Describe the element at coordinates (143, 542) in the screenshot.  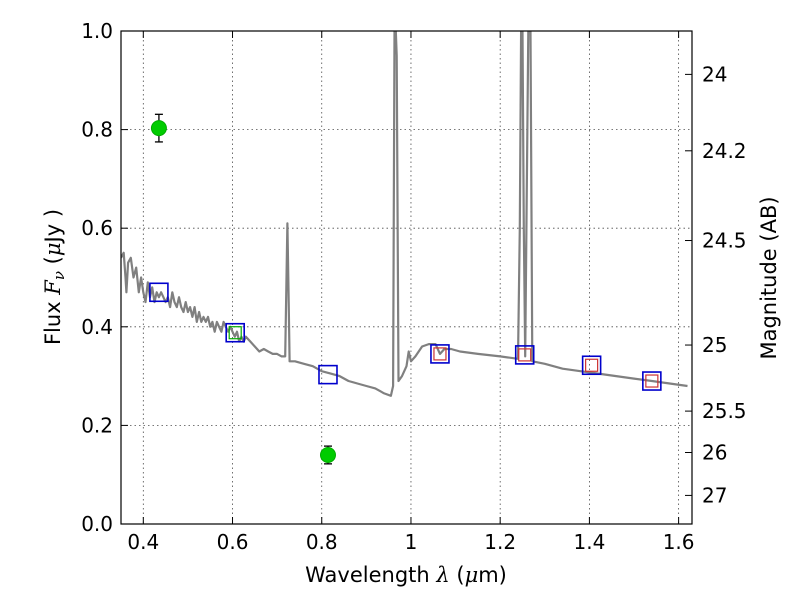
I see `x-tick-label: 0.4` at that location.